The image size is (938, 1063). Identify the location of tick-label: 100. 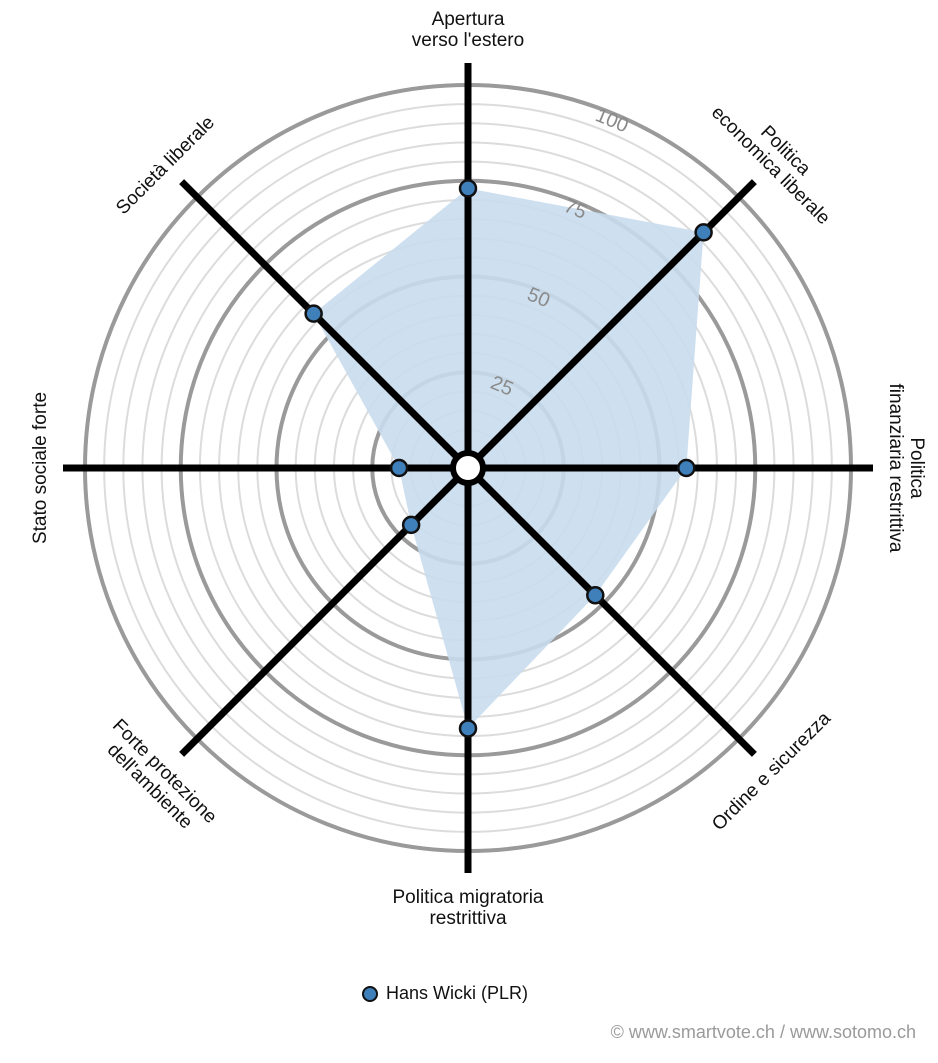
(611, 120).